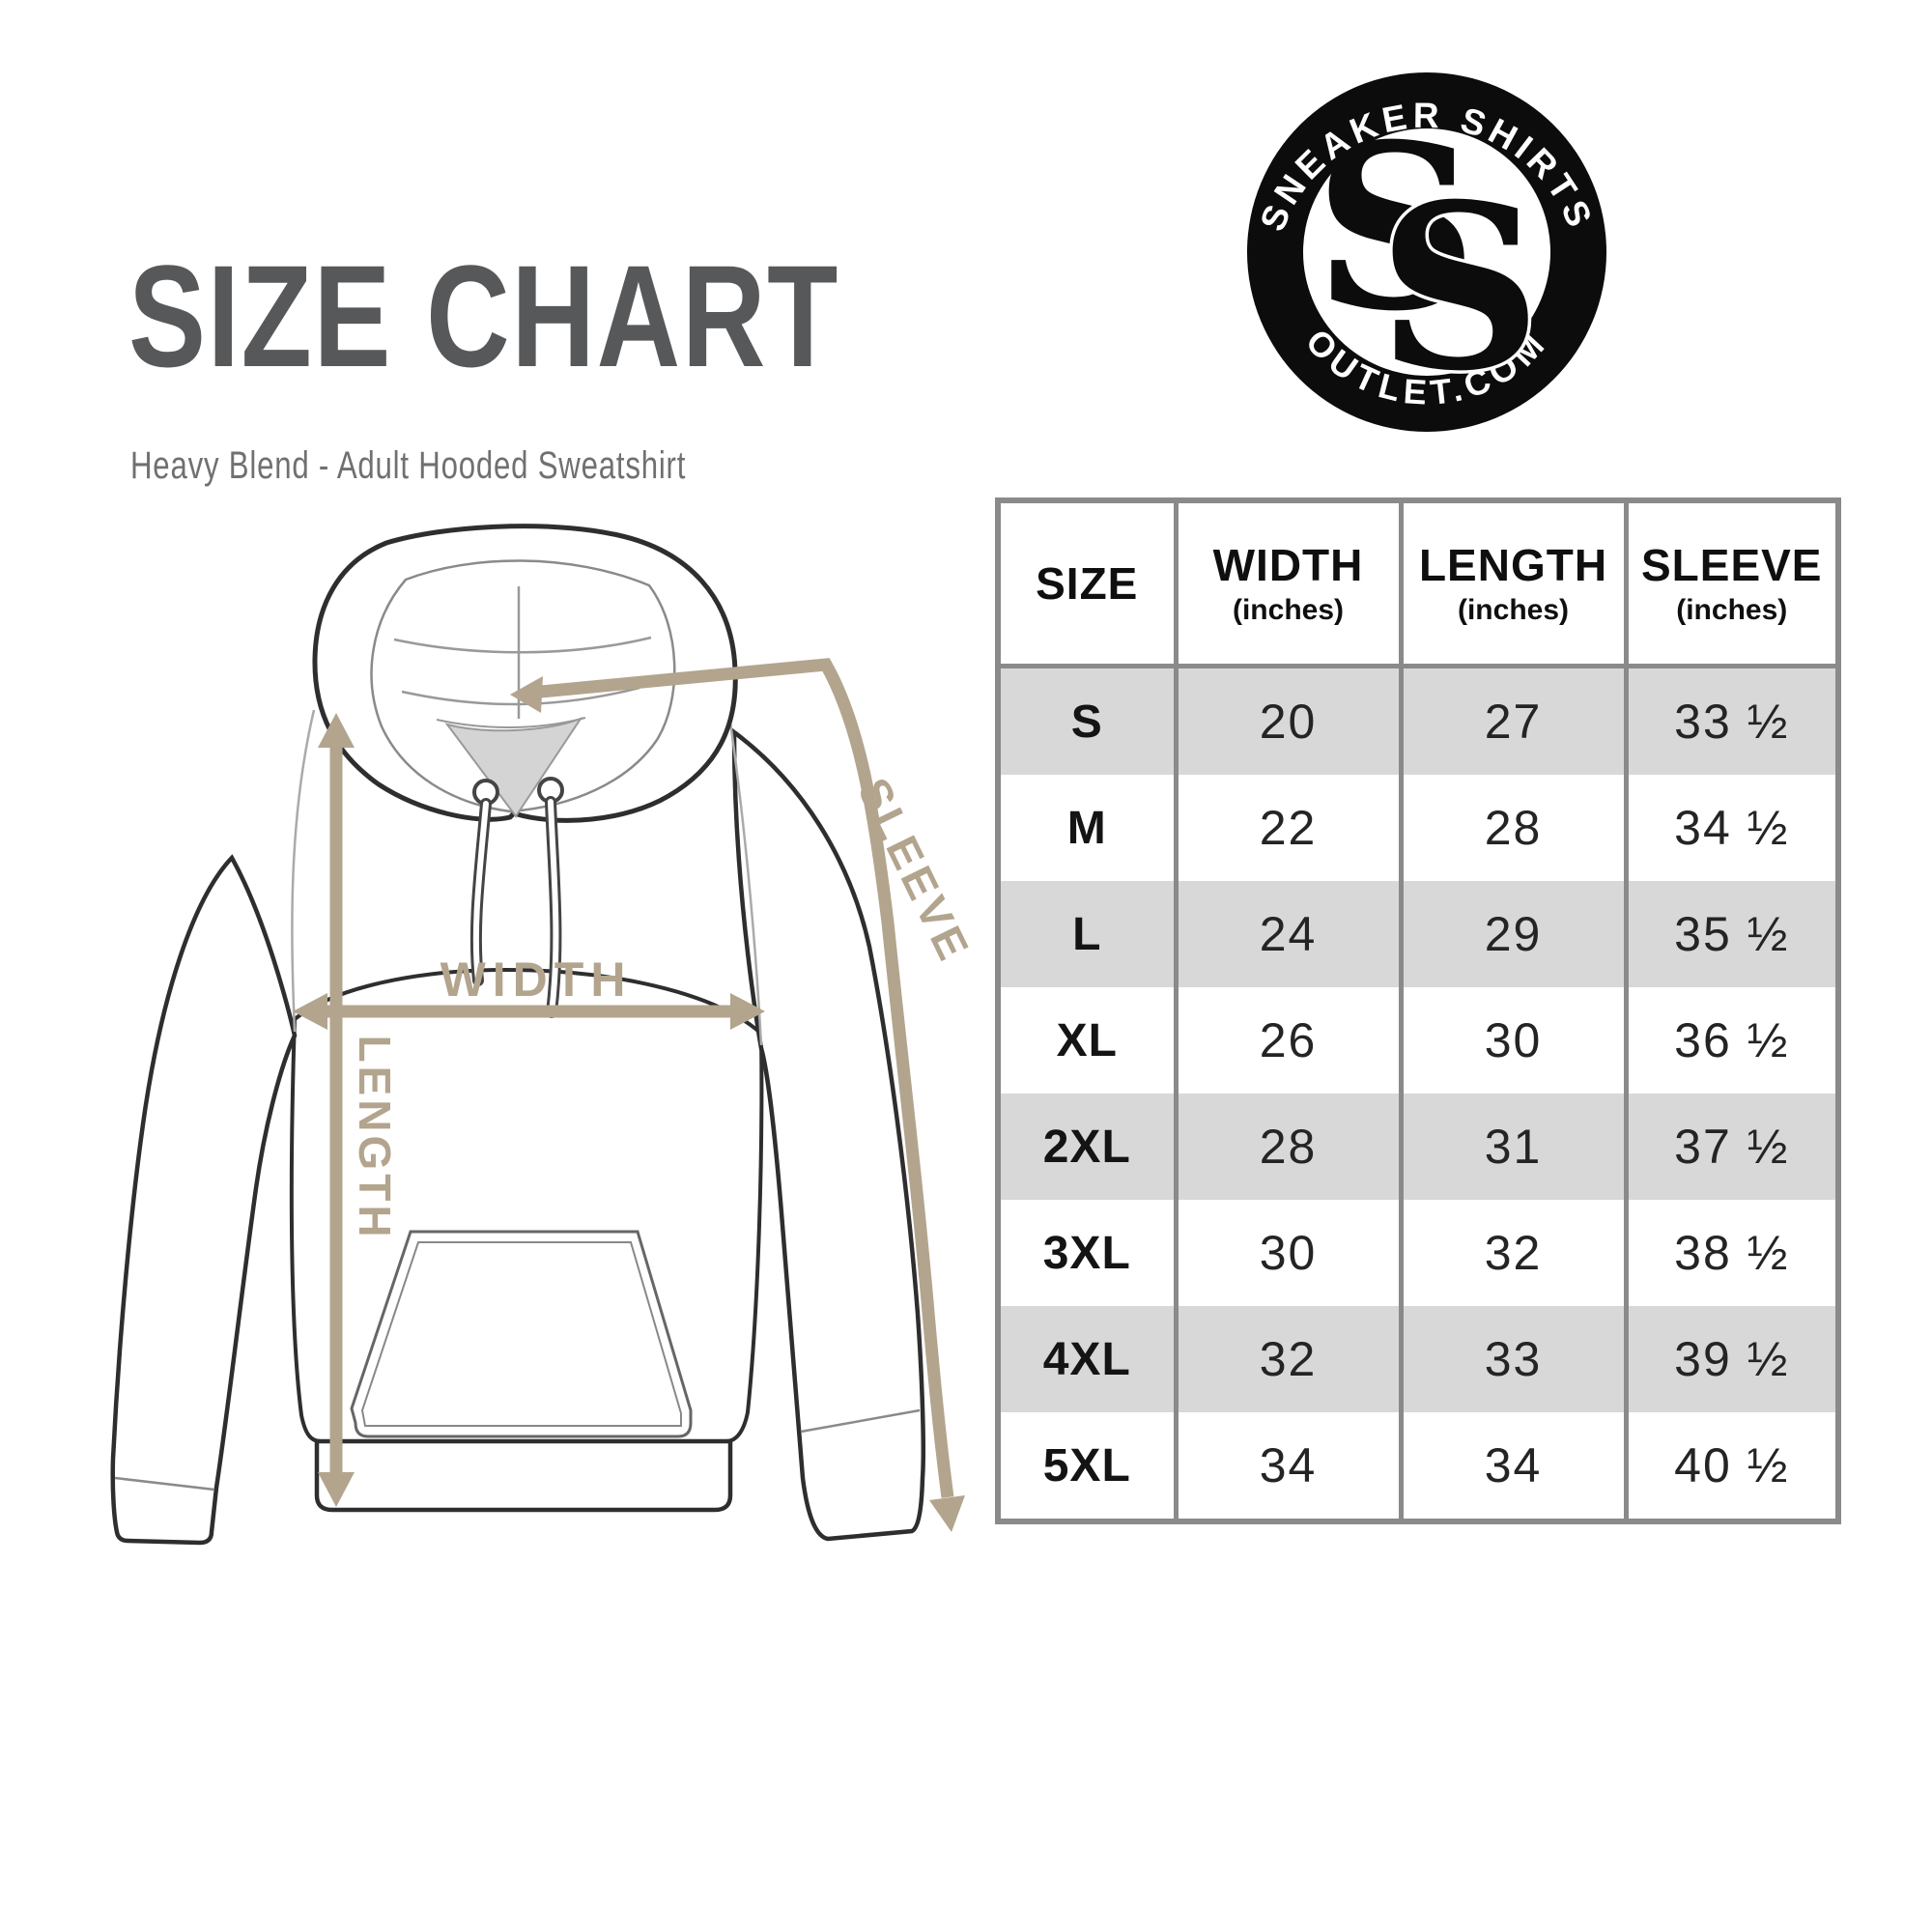 This screenshot has height=1932, width=1932. I want to click on sleeve-cell: 39 ½, so click(1730, 1359).